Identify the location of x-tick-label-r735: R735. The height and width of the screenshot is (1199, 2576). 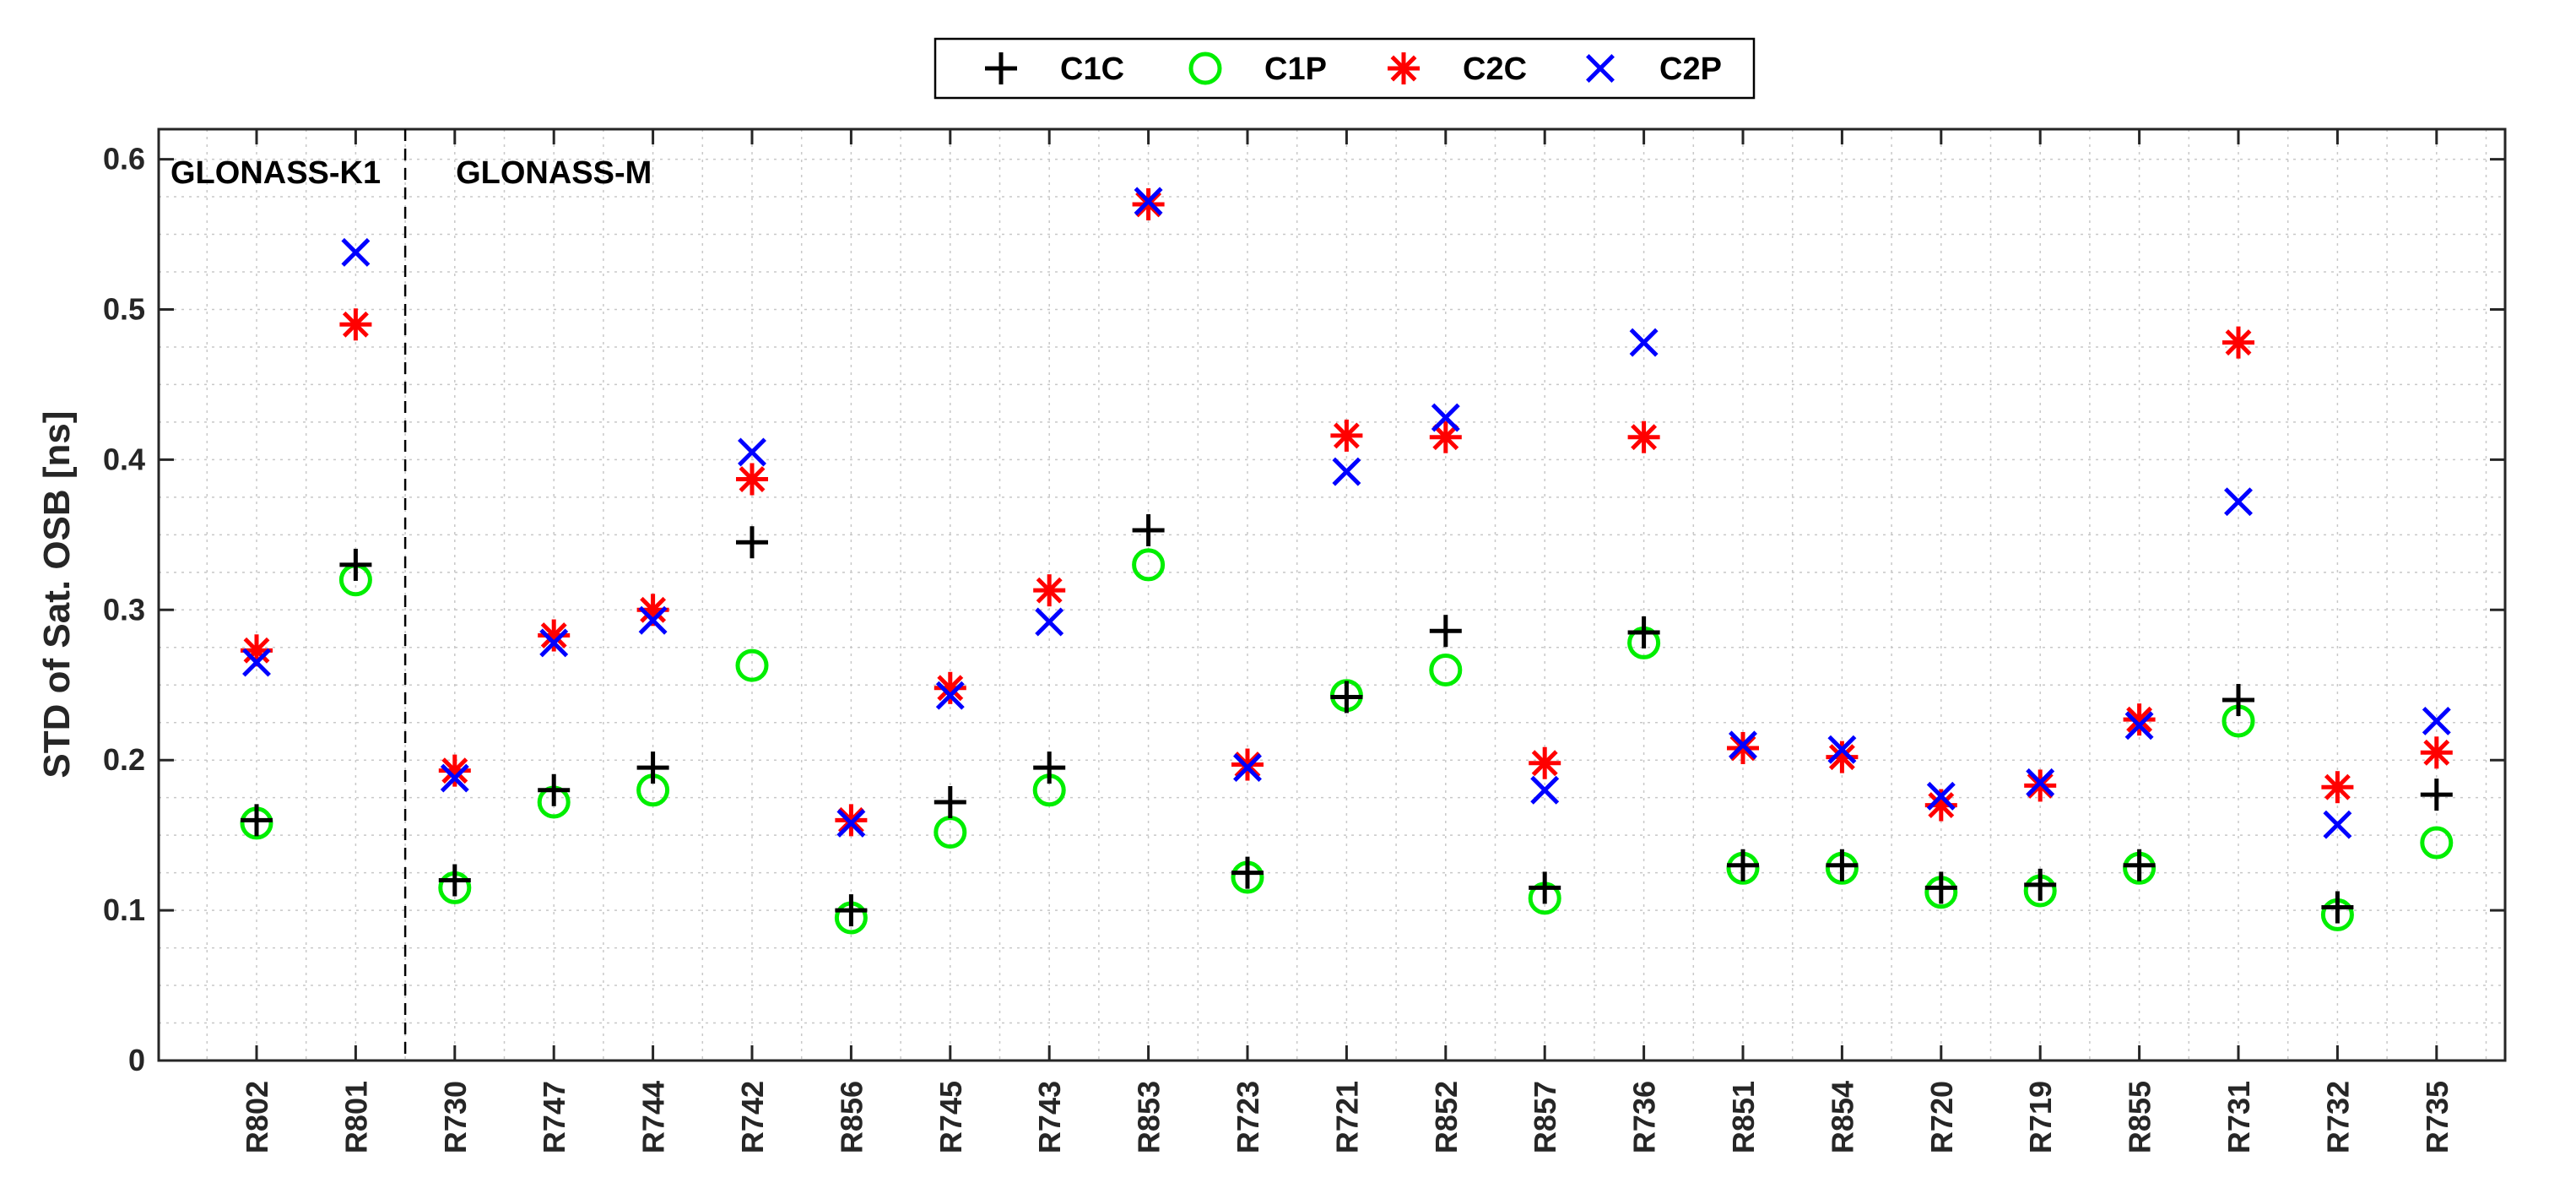
(2437, 1117).